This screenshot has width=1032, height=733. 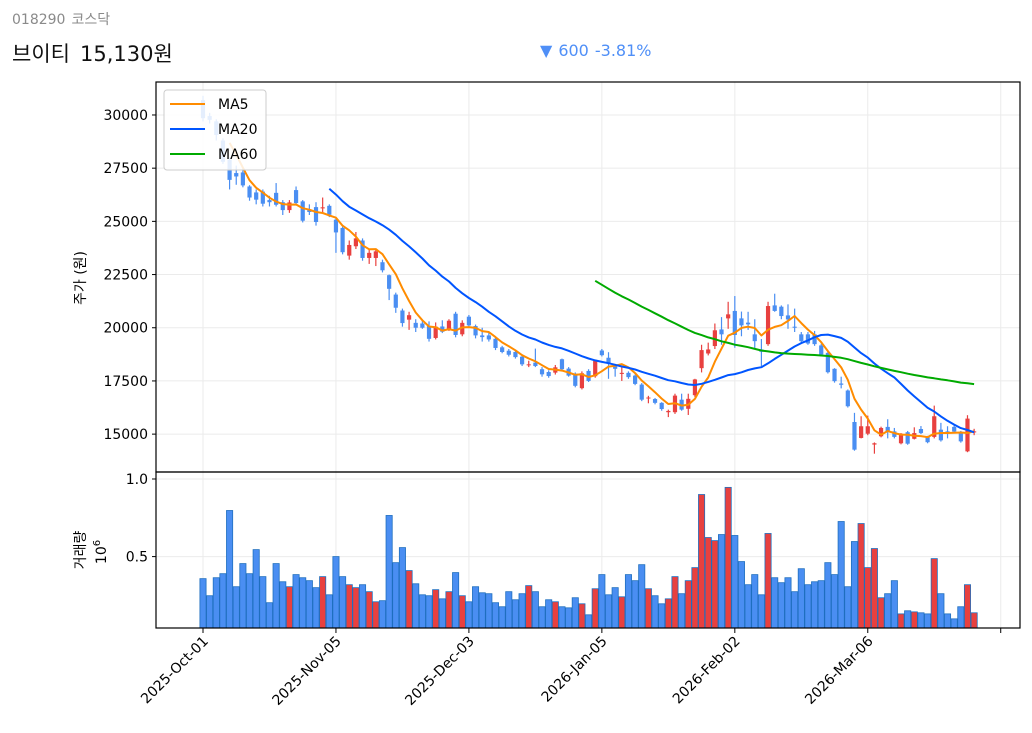 I want to click on volume-offset-label: 106, so click(x=101, y=552).